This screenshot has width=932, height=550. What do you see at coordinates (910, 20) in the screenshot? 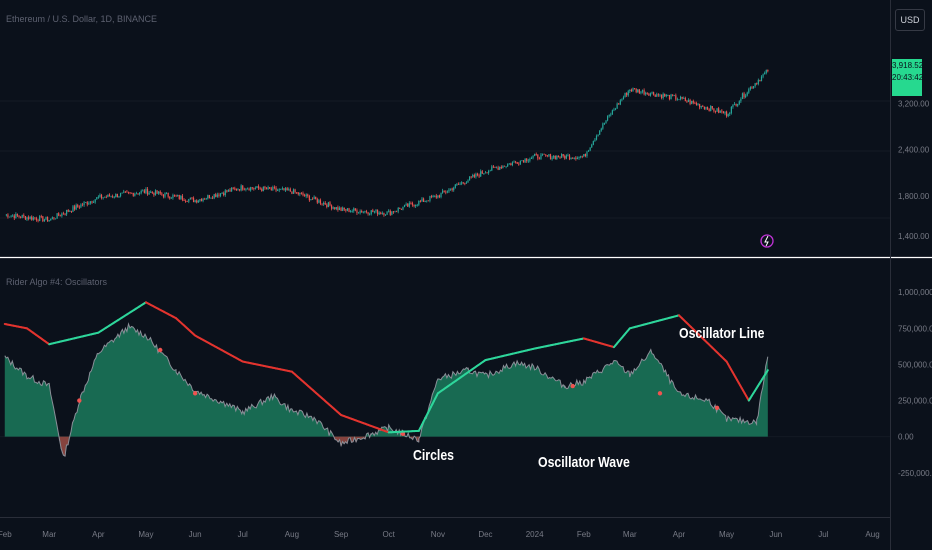
I see `currency-button: USD` at bounding box center [910, 20].